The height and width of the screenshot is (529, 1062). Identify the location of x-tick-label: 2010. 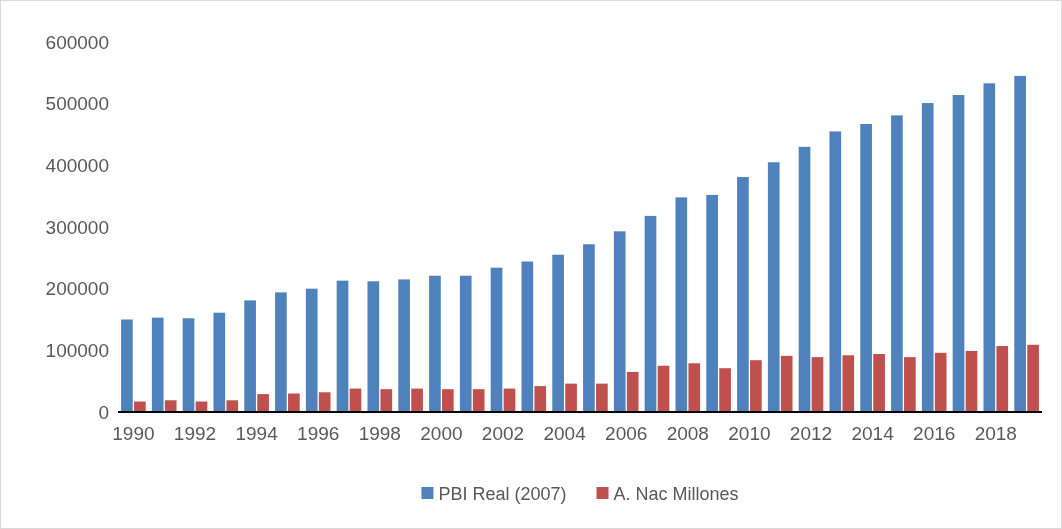
(749, 434).